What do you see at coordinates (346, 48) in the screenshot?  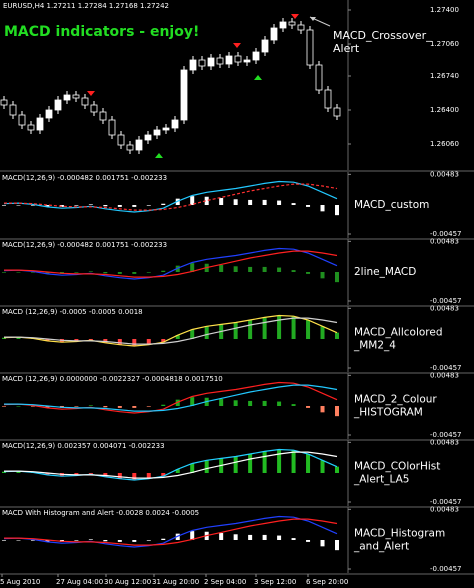 I see `annotation: Alert` at bounding box center [346, 48].